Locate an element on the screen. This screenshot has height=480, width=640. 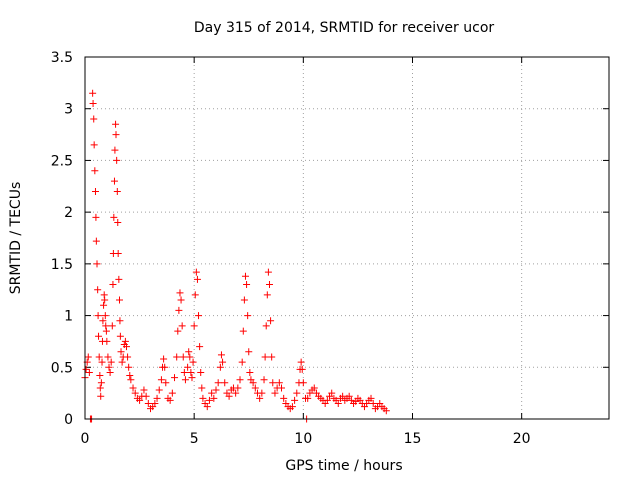
x-axis-title: GPS time / hours is located at coordinates (343, 466).